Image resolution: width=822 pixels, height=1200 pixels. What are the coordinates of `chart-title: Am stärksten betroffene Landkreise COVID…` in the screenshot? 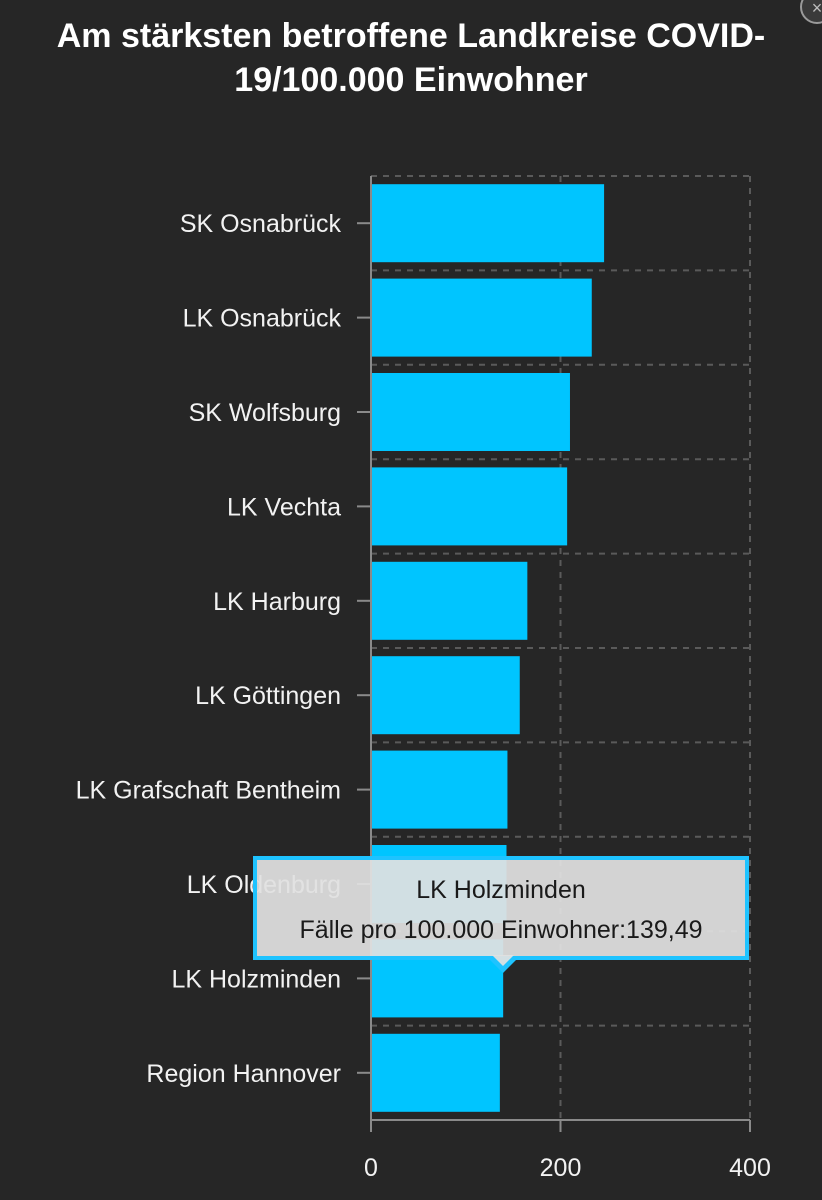 It's located at (411, 58).